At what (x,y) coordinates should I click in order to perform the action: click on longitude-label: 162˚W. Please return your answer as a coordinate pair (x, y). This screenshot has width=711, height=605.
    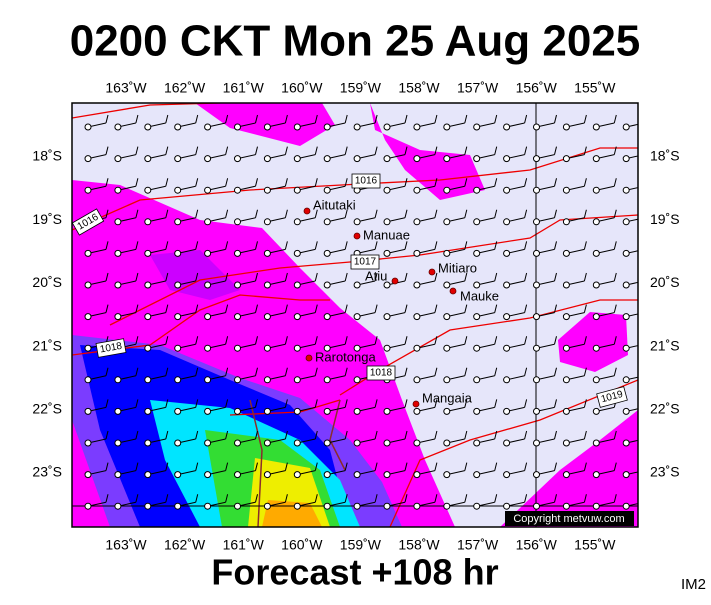
    Looking at the image, I should click on (185, 545).